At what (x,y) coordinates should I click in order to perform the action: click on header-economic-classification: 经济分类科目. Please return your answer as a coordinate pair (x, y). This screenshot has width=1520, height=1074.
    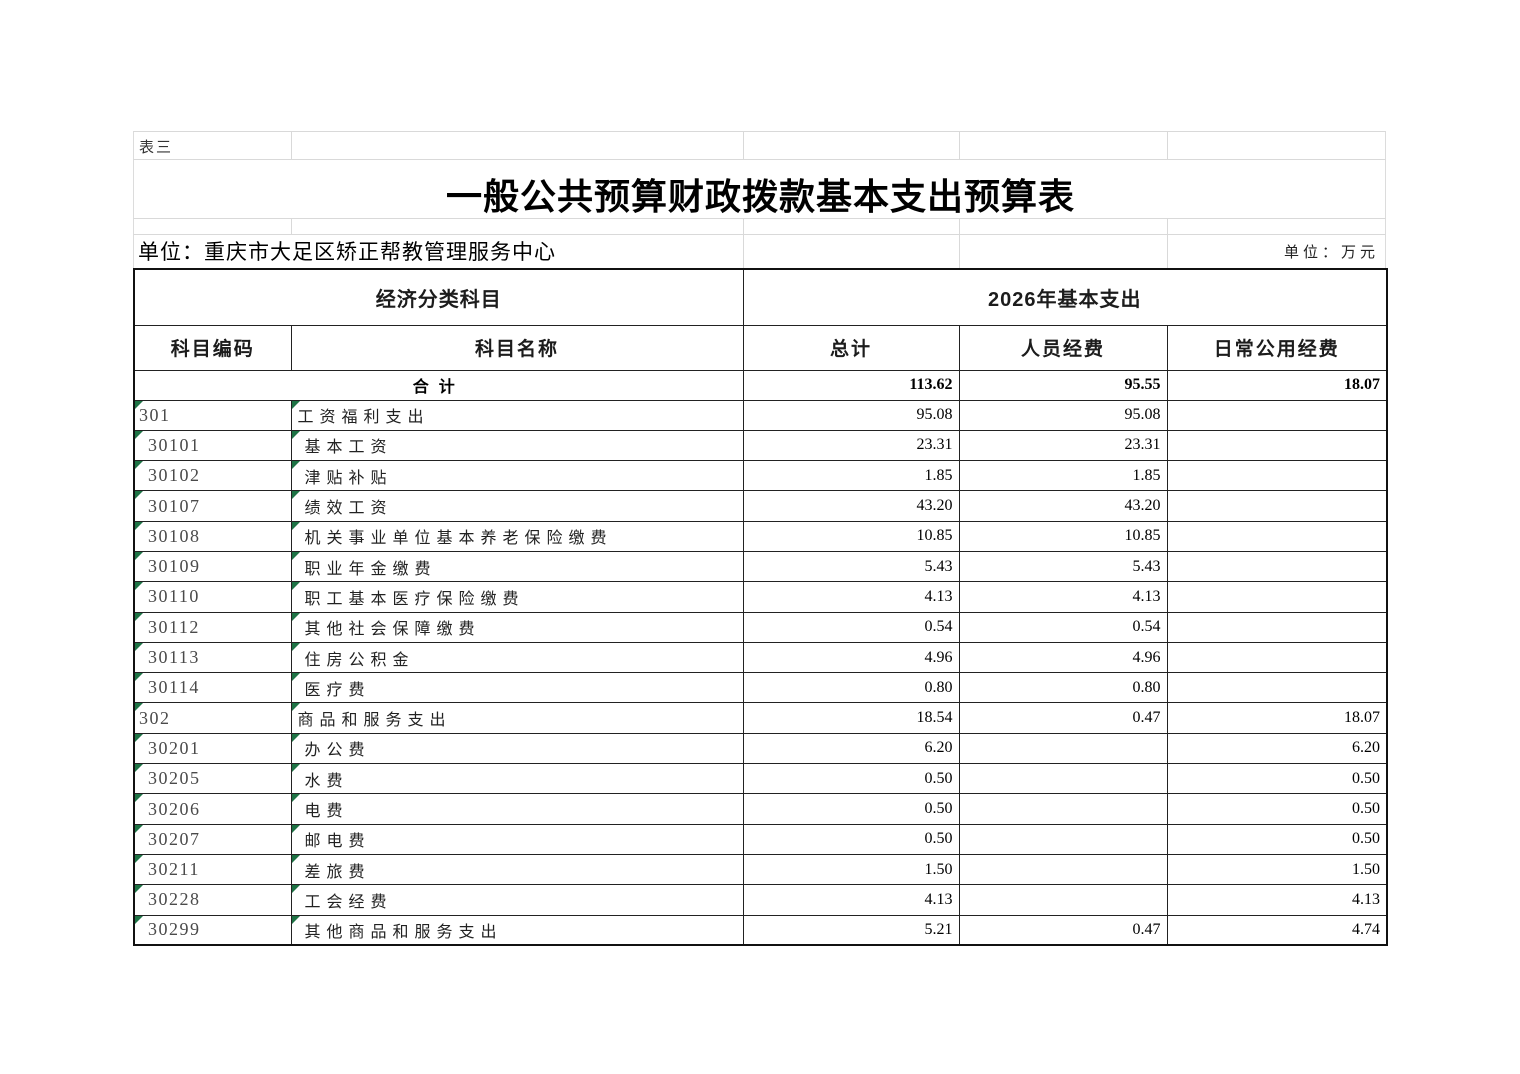
    Looking at the image, I should click on (438, 297).